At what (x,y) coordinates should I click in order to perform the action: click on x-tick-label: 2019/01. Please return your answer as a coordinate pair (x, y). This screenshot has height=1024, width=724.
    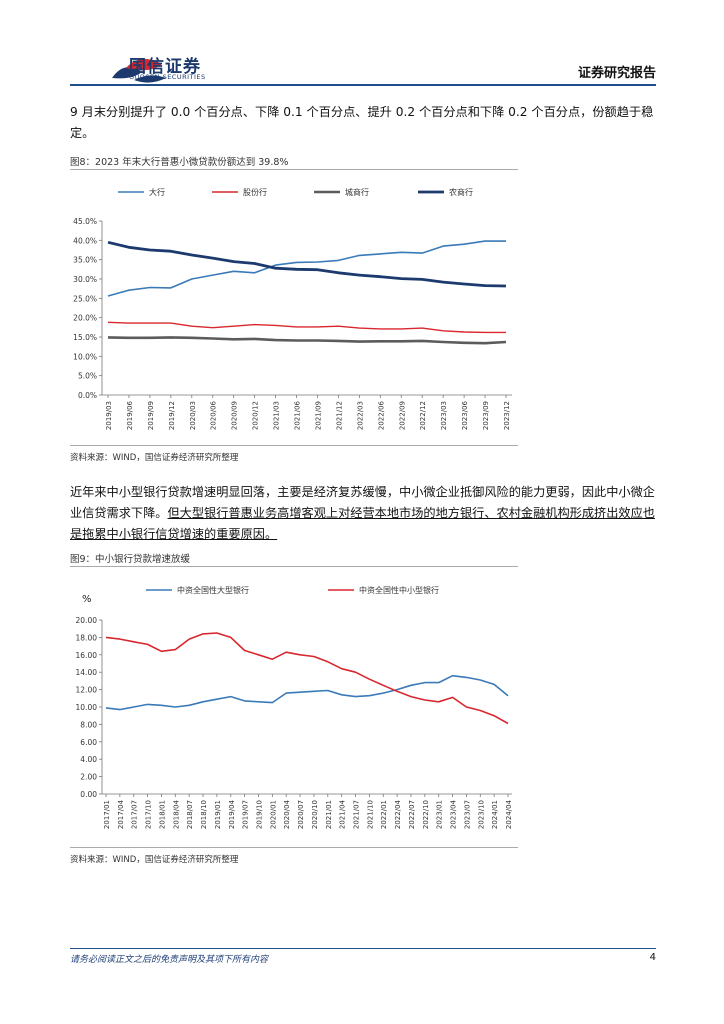
    Looking at the image, I should click on (218, 814).